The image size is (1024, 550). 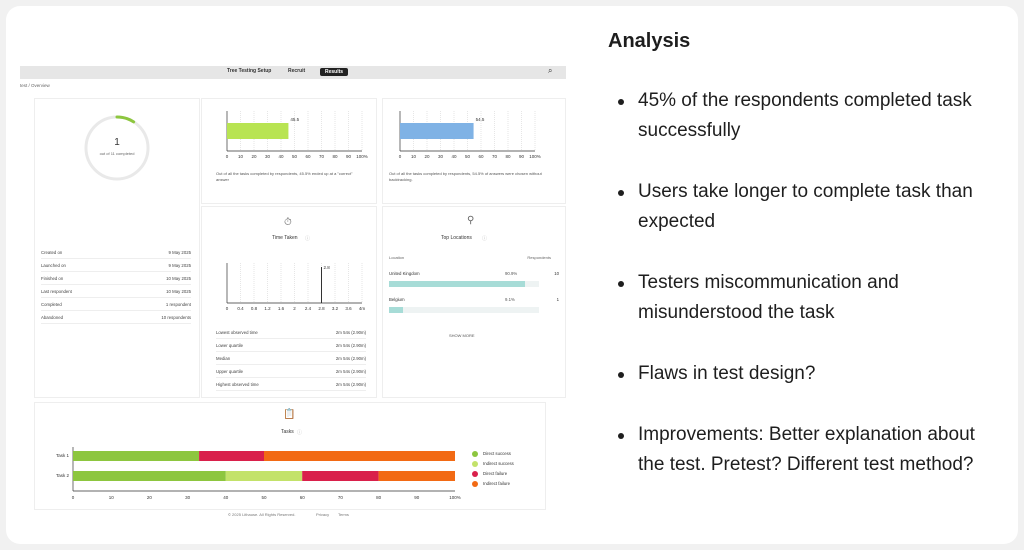 I want to click on legend-swatch, so click(x=475, y=484).